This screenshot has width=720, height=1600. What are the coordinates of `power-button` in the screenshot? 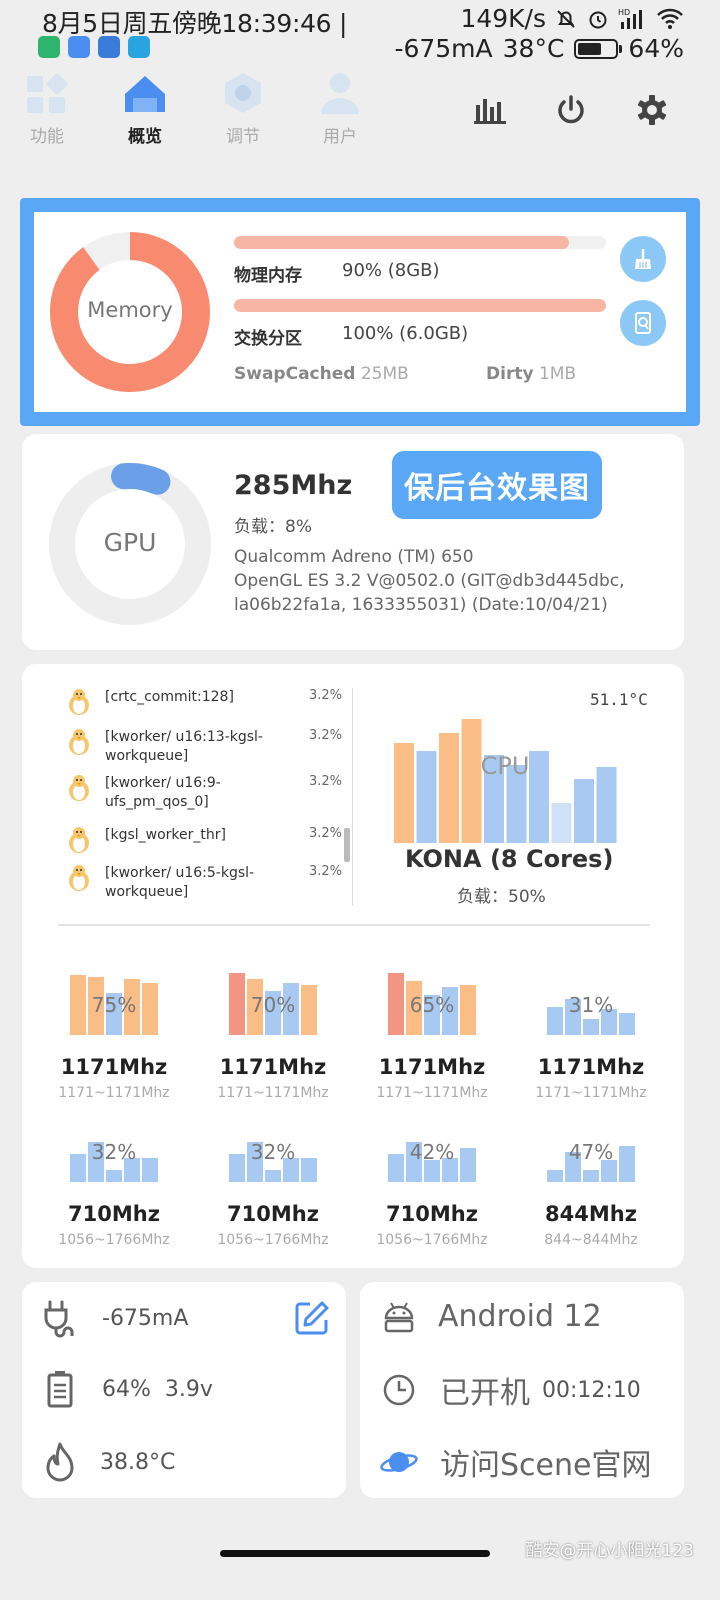 It's located at (571, 110).